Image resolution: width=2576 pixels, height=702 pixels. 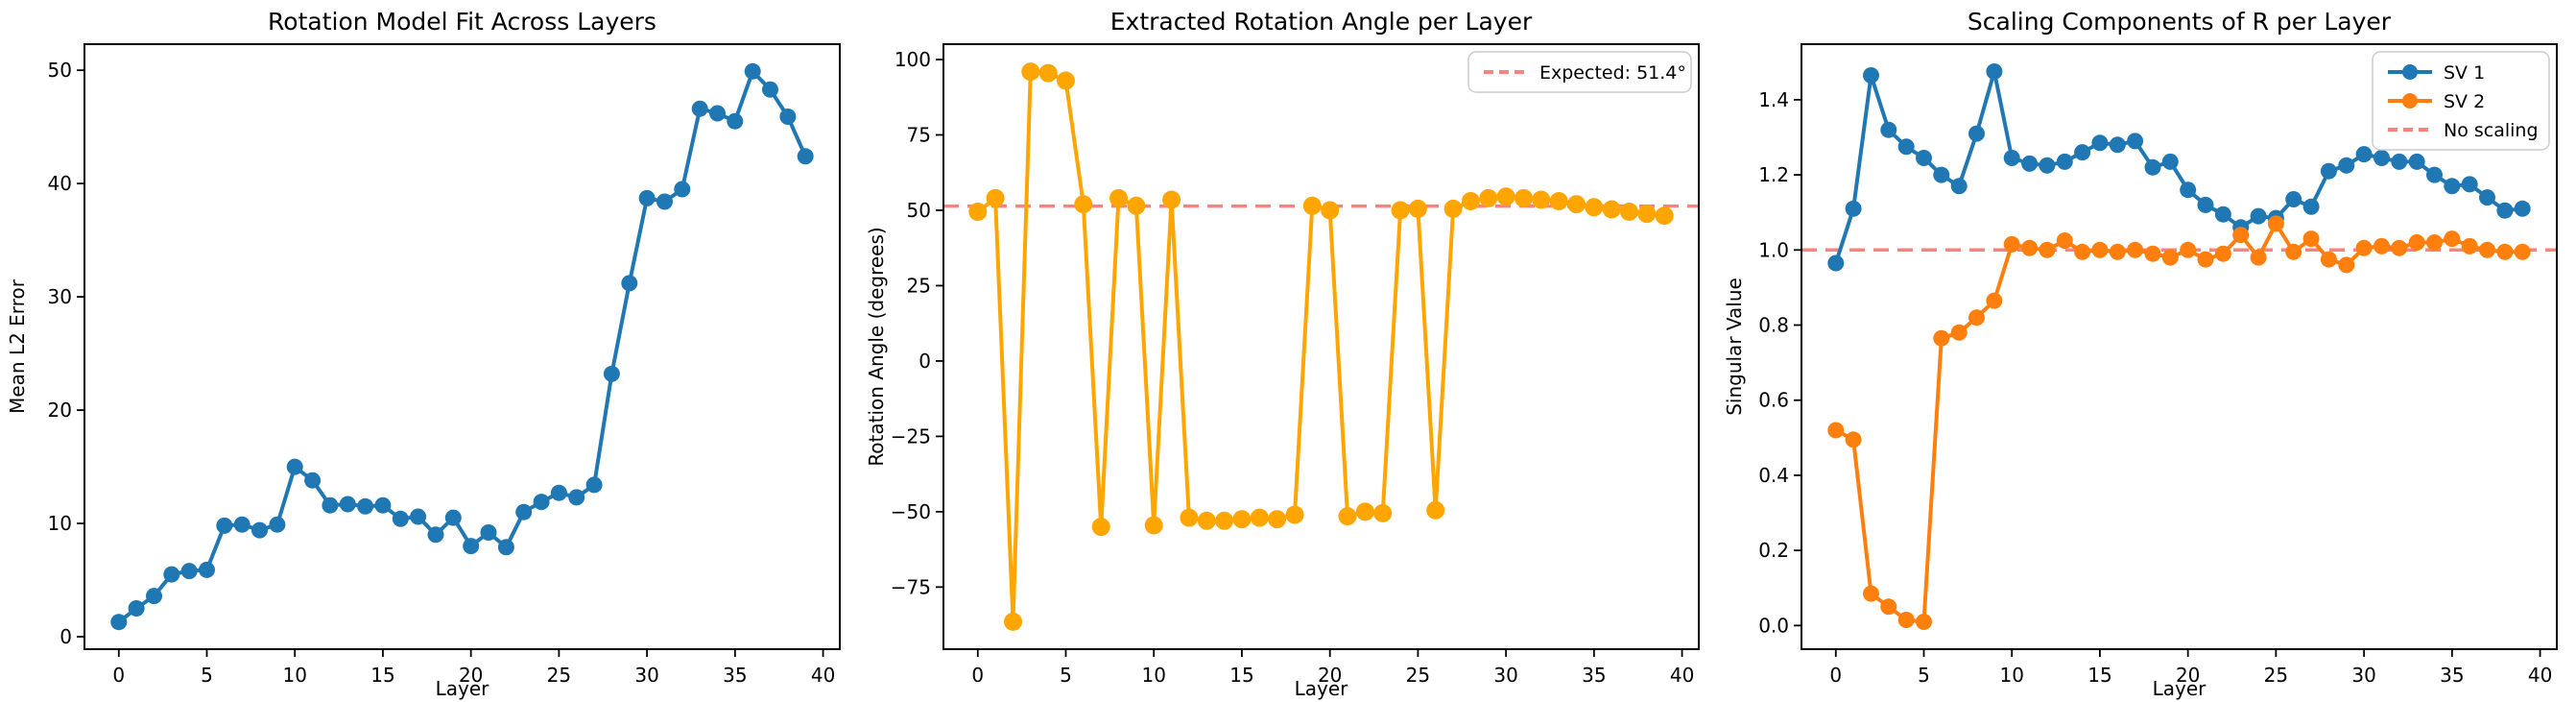 I want to click on y-tick-label: 1.2, so click(x=1774, y=174).